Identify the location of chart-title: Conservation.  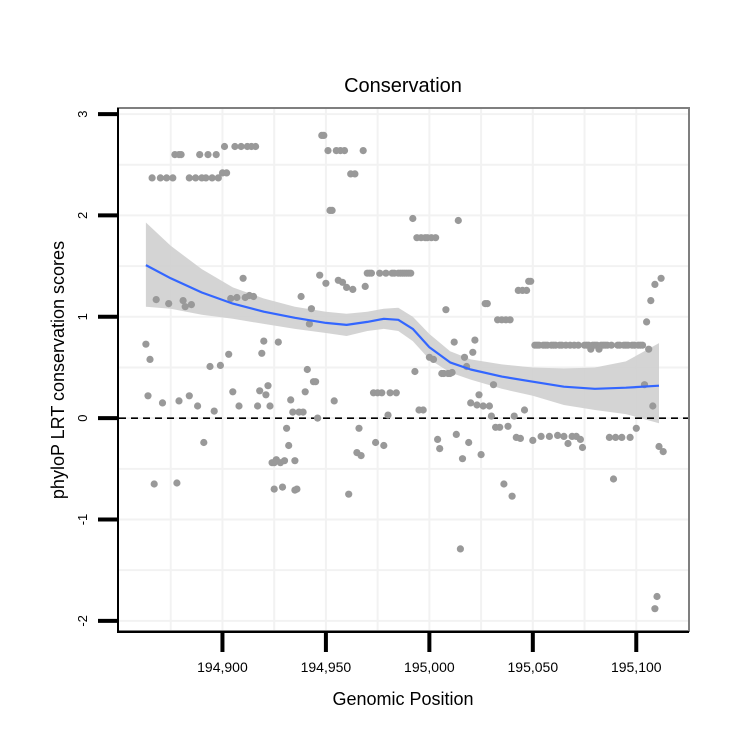
(403, 86).